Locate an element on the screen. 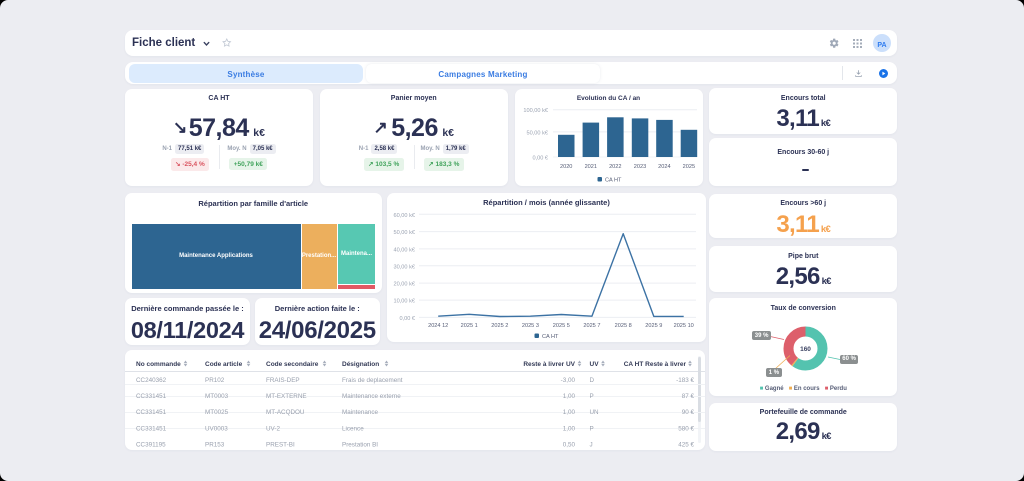  svg-text: 2024 12 is located at coordinates (438, 326).